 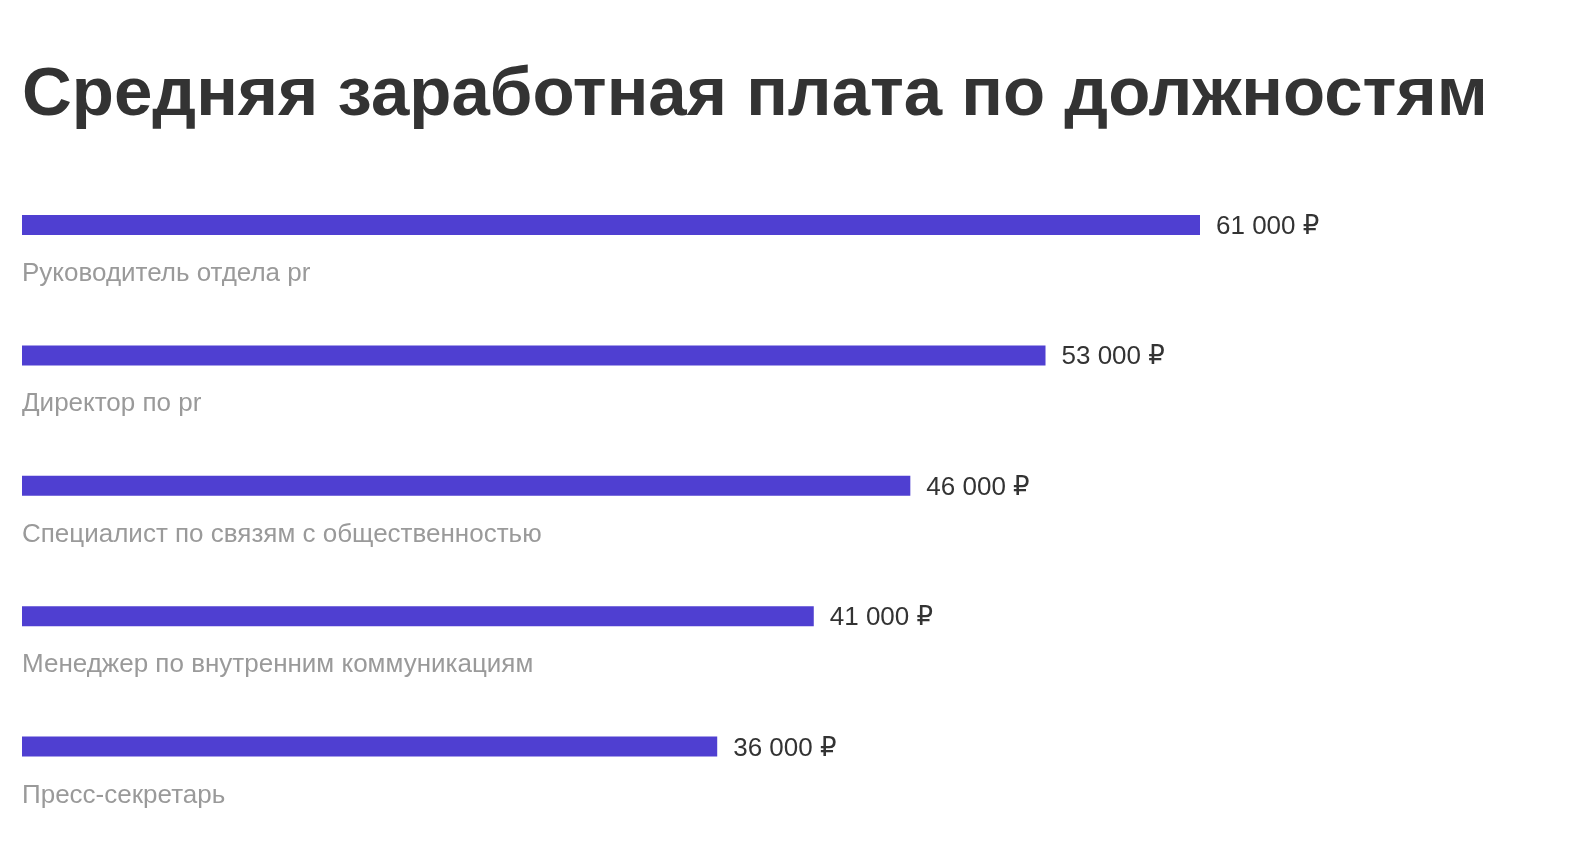 What do you see at coordinates (1268, 225) in the screenshot?
I see `data-label: 61 000 ₽` at bounding box center [1268, 225].